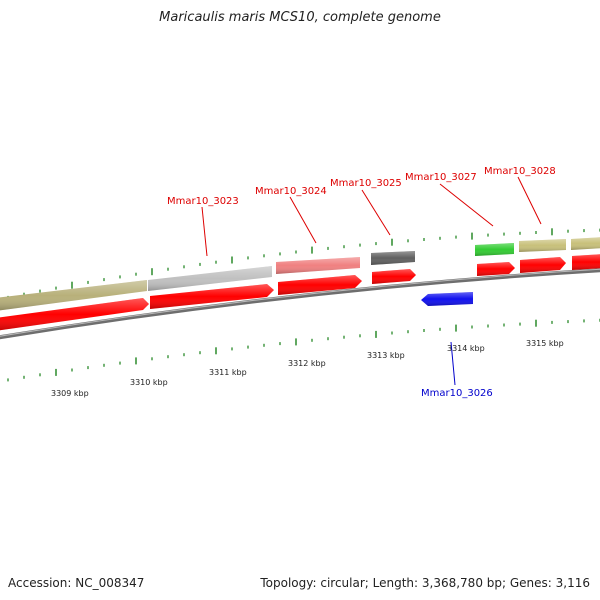 This screenshot has width=600, height=600. I want to click on gene-label-3026: Mmar10_3026, so click(457, 393).